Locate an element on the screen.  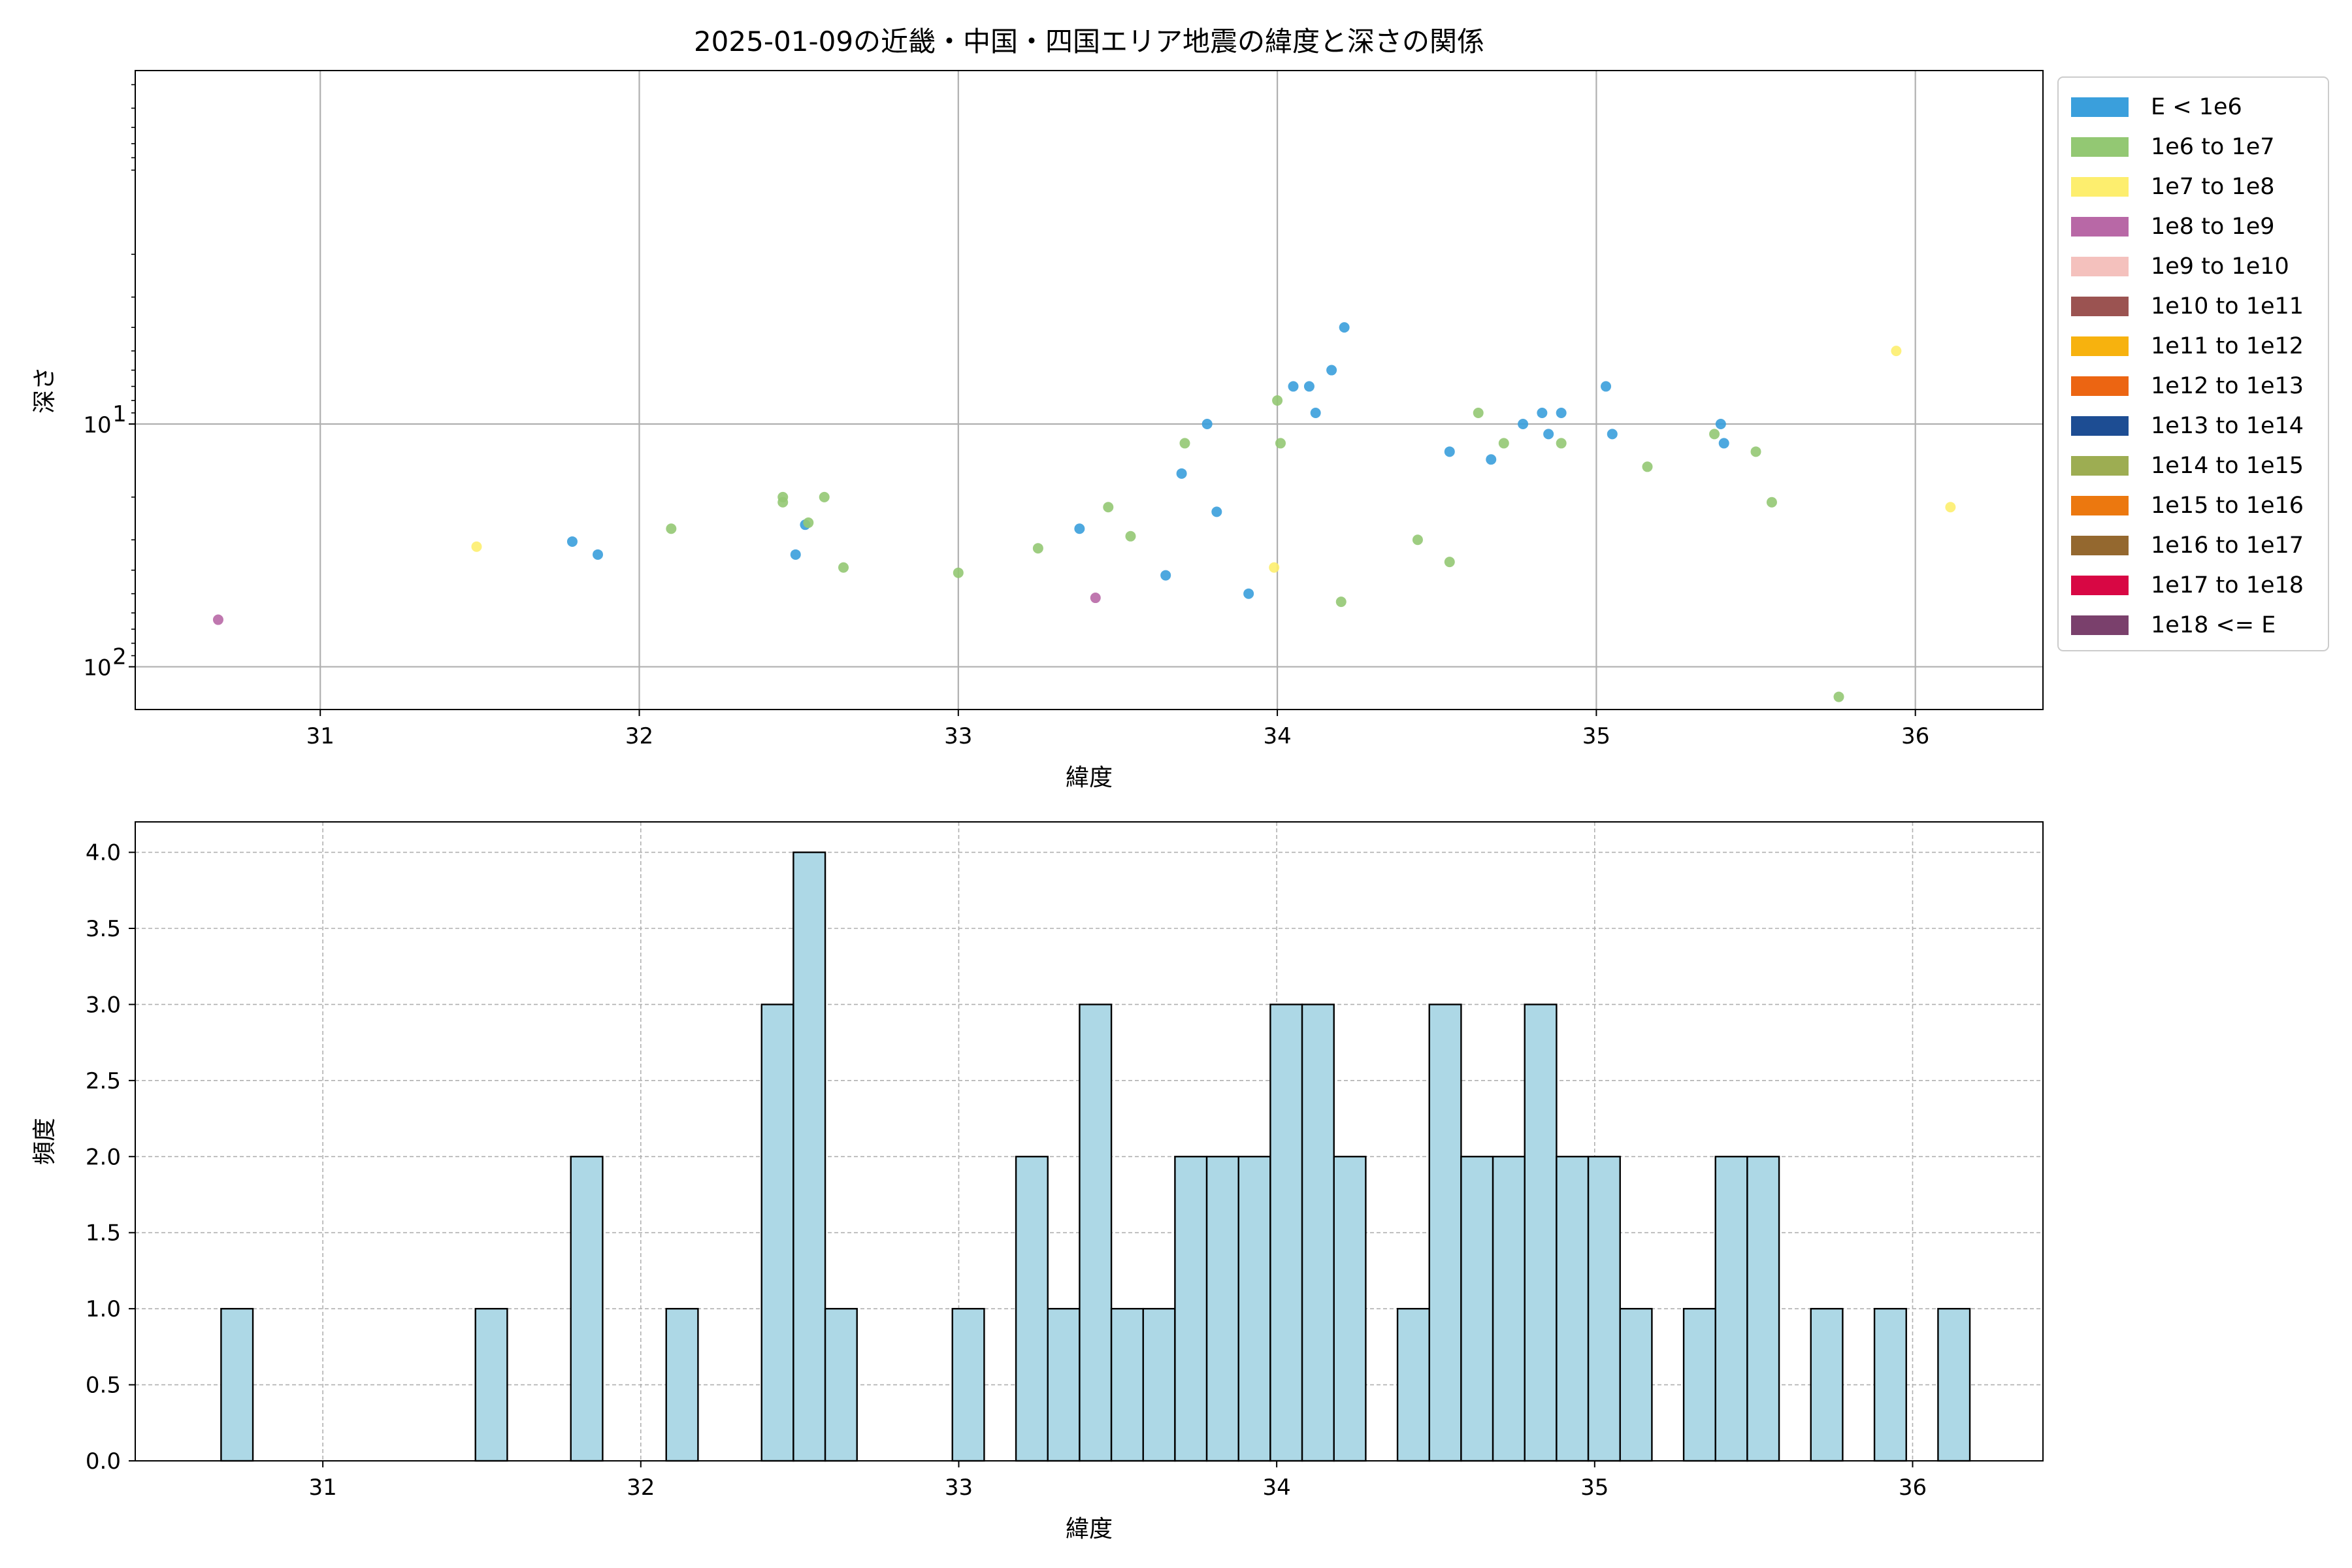
legend-label: E < 1e6 is located at coordinates (2196, 107).